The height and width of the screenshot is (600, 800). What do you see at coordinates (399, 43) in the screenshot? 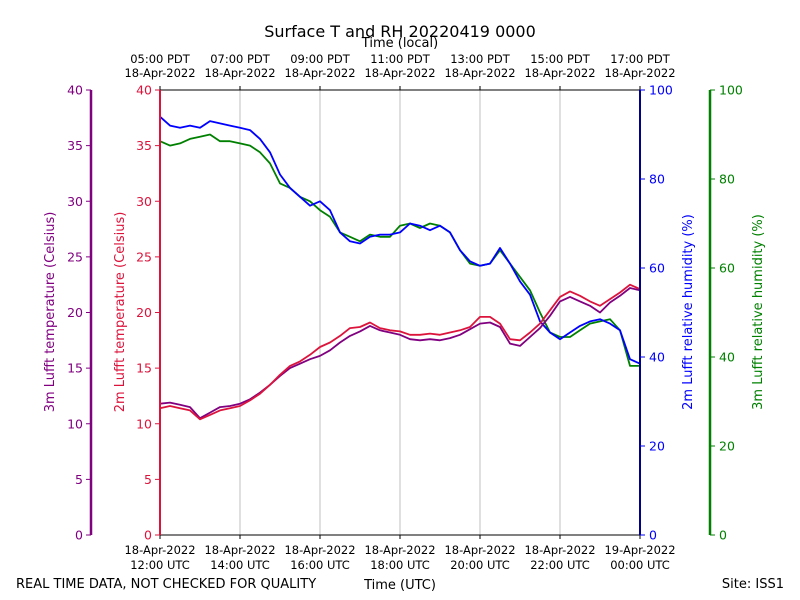
I see `top-axis-label: Time (local)` at bounding box center [399, 43].